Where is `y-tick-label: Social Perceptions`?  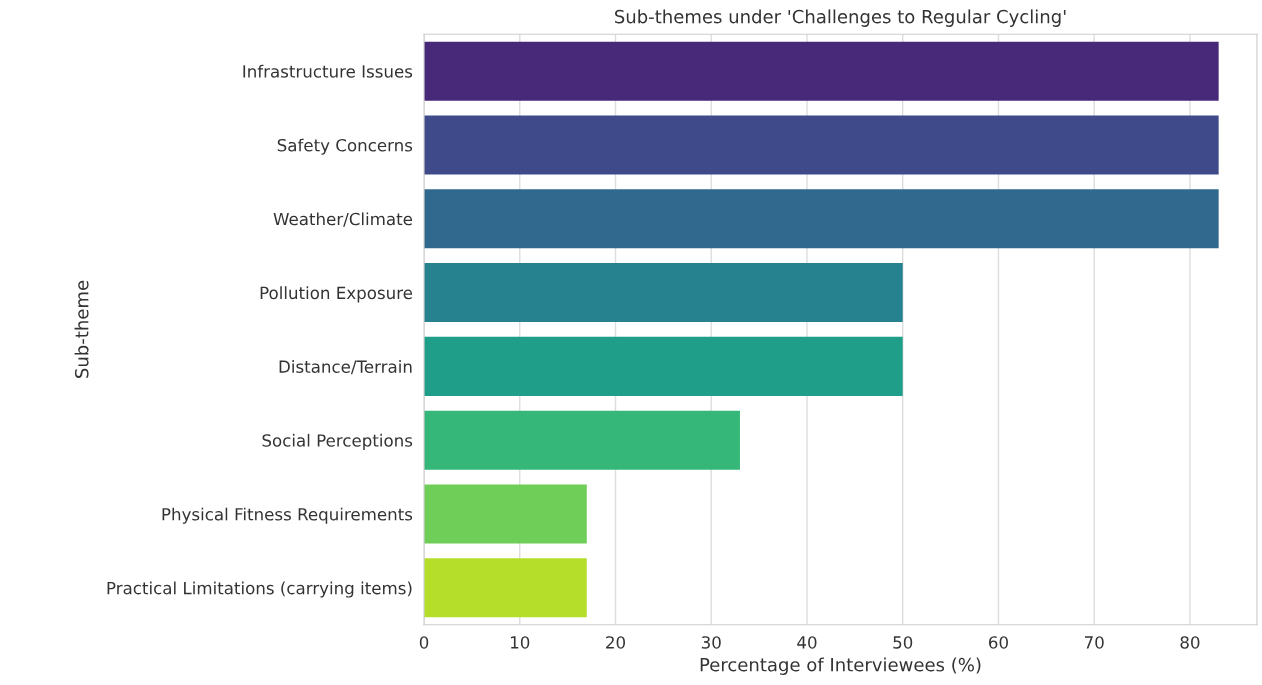
y-tick-label: Social Perceptions is located at coordinates (337, 441).